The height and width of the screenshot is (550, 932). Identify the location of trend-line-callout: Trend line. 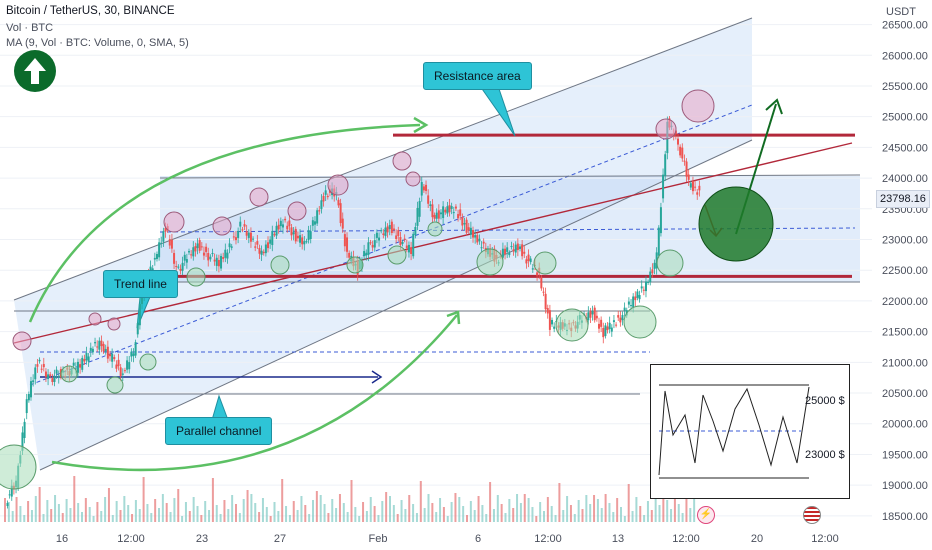
(140, 284).